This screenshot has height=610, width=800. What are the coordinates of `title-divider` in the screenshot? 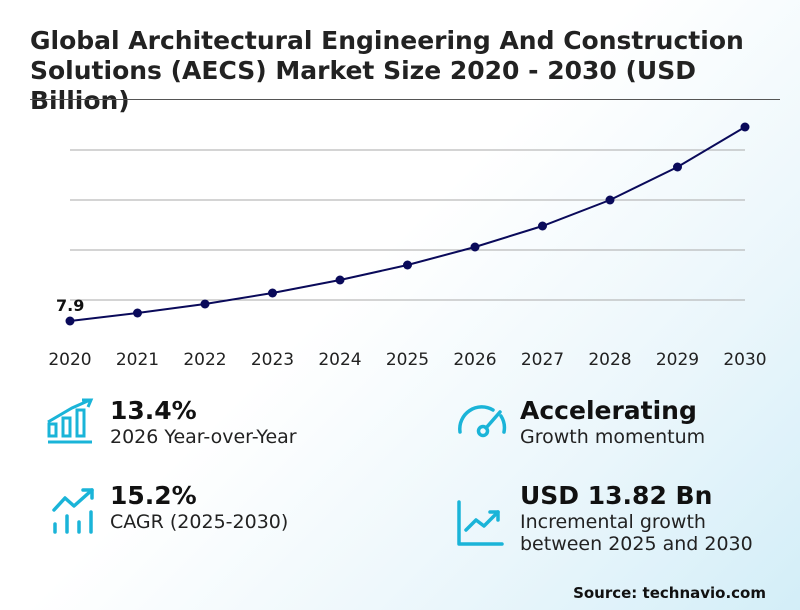 It's located at (405, 99).